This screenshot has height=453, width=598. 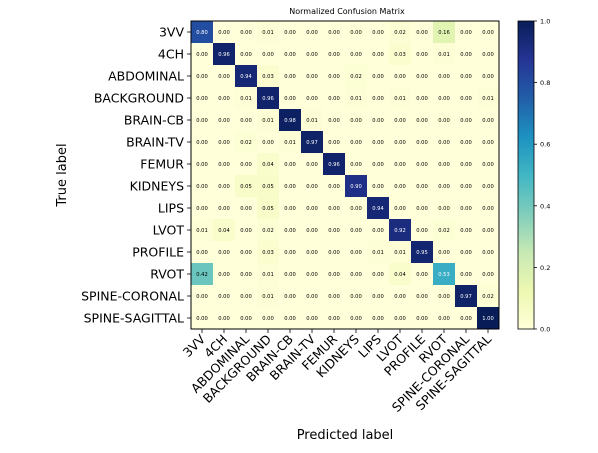 I want to click on heatmap-cell-lips-lvot, so click(x=400, y=208).